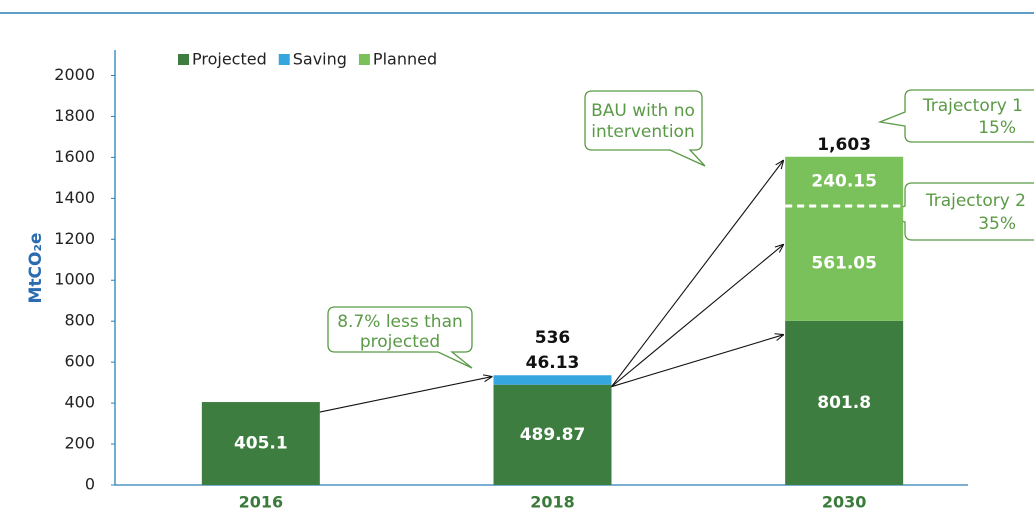 The width and height of the screenshot is (1034, 514). What do you see at coordinates (400, 342) in the screenshot?
I see `callout-text: projected` at bounding box center [400, 342].